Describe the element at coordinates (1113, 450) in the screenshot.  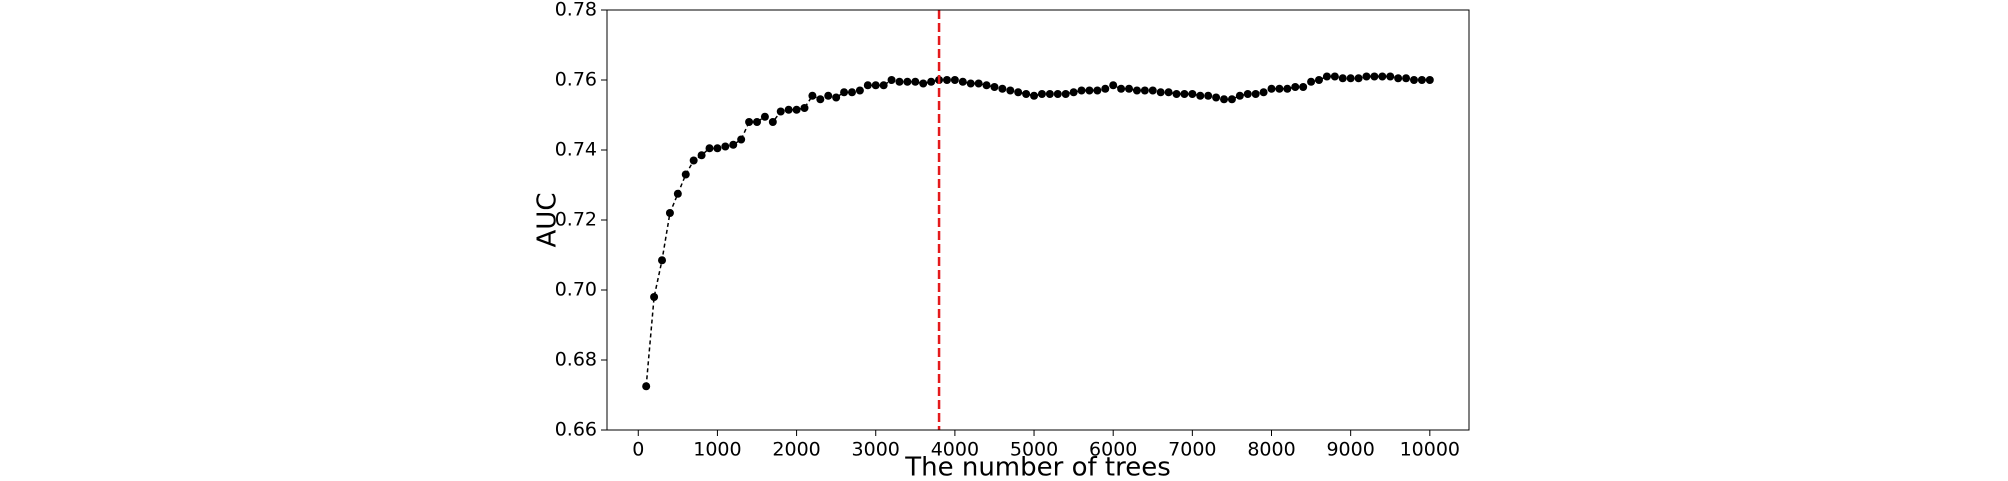
I see `x-tick-label: 6000` at that location.